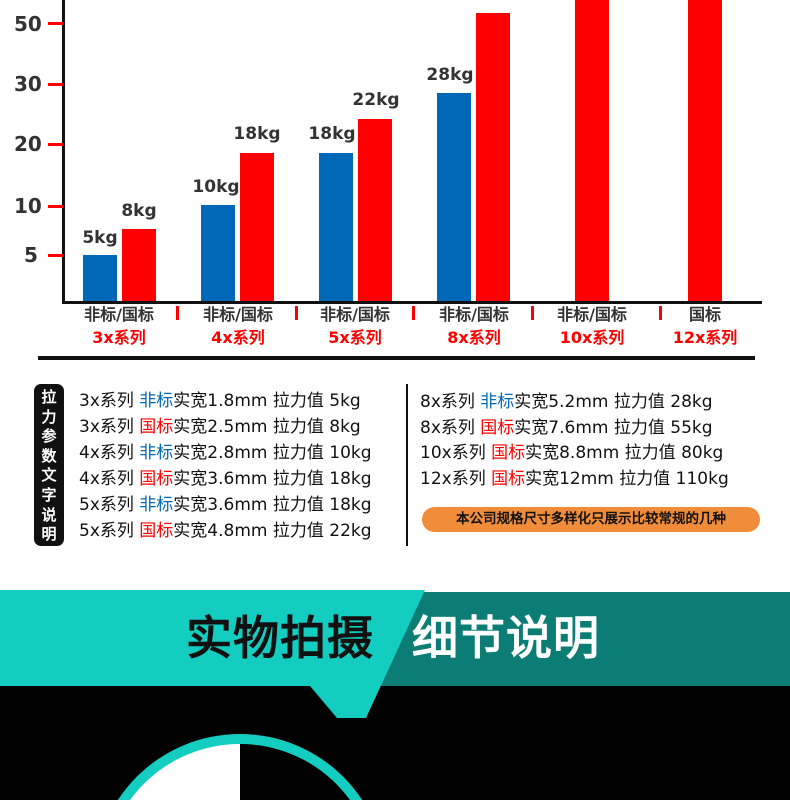 The height and width of the screenshot is (800, 790). Describe the element at coordinates (238, 337) in the screenshot. I see `category-series-label: 4x系列` at that location.